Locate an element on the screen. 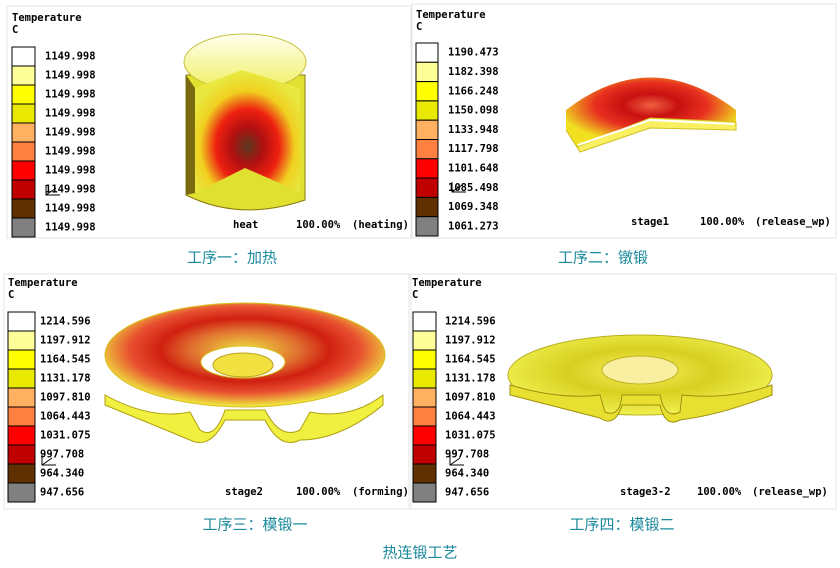 This screenshot has height=568, width=840. stage-name: stage3-2 is located at coordinates (645, 492).